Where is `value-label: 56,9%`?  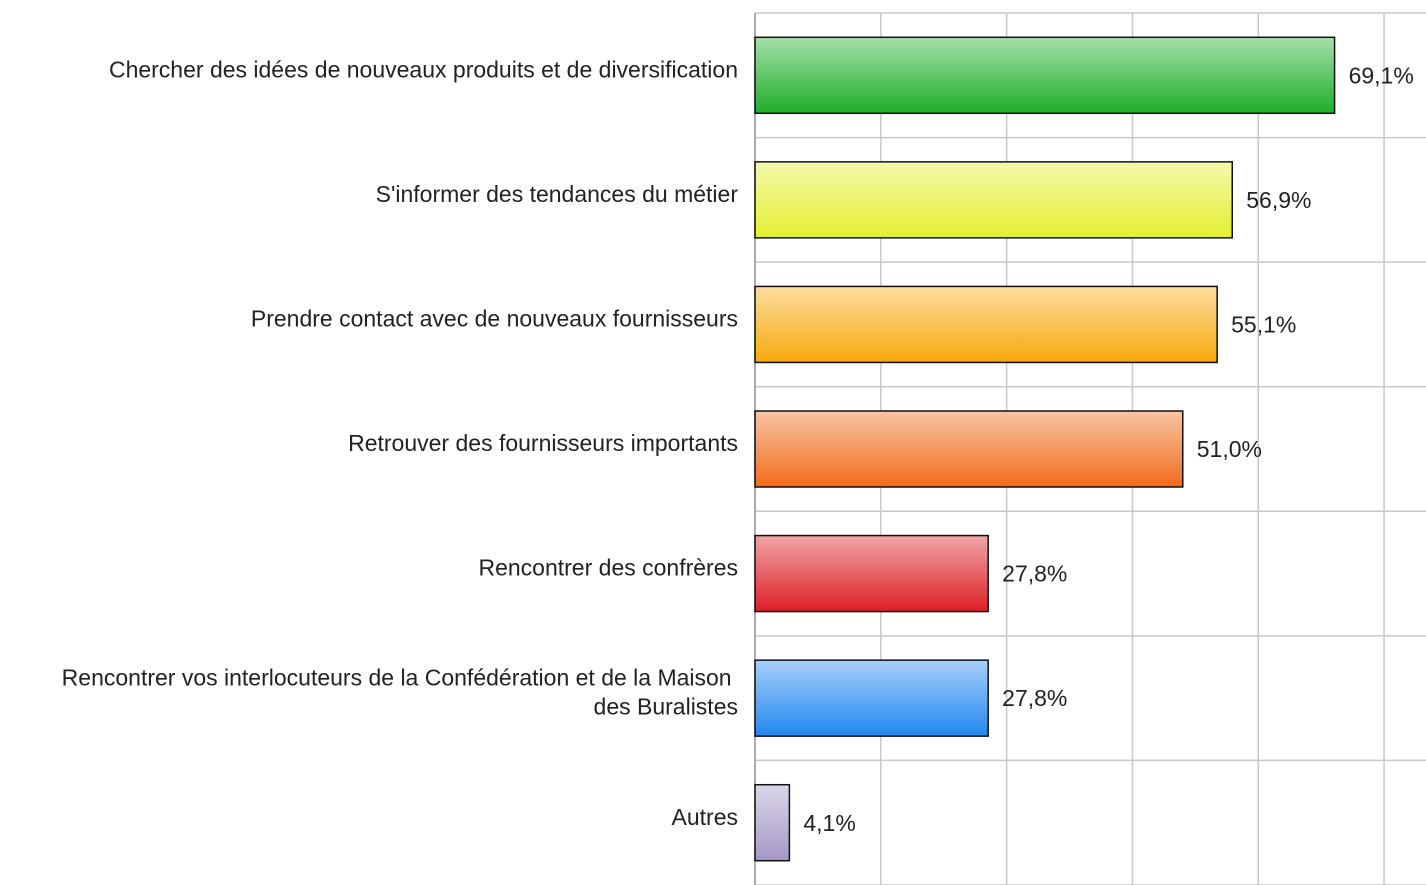 value-label: 56,9% is located at coordinates (1278, 200).